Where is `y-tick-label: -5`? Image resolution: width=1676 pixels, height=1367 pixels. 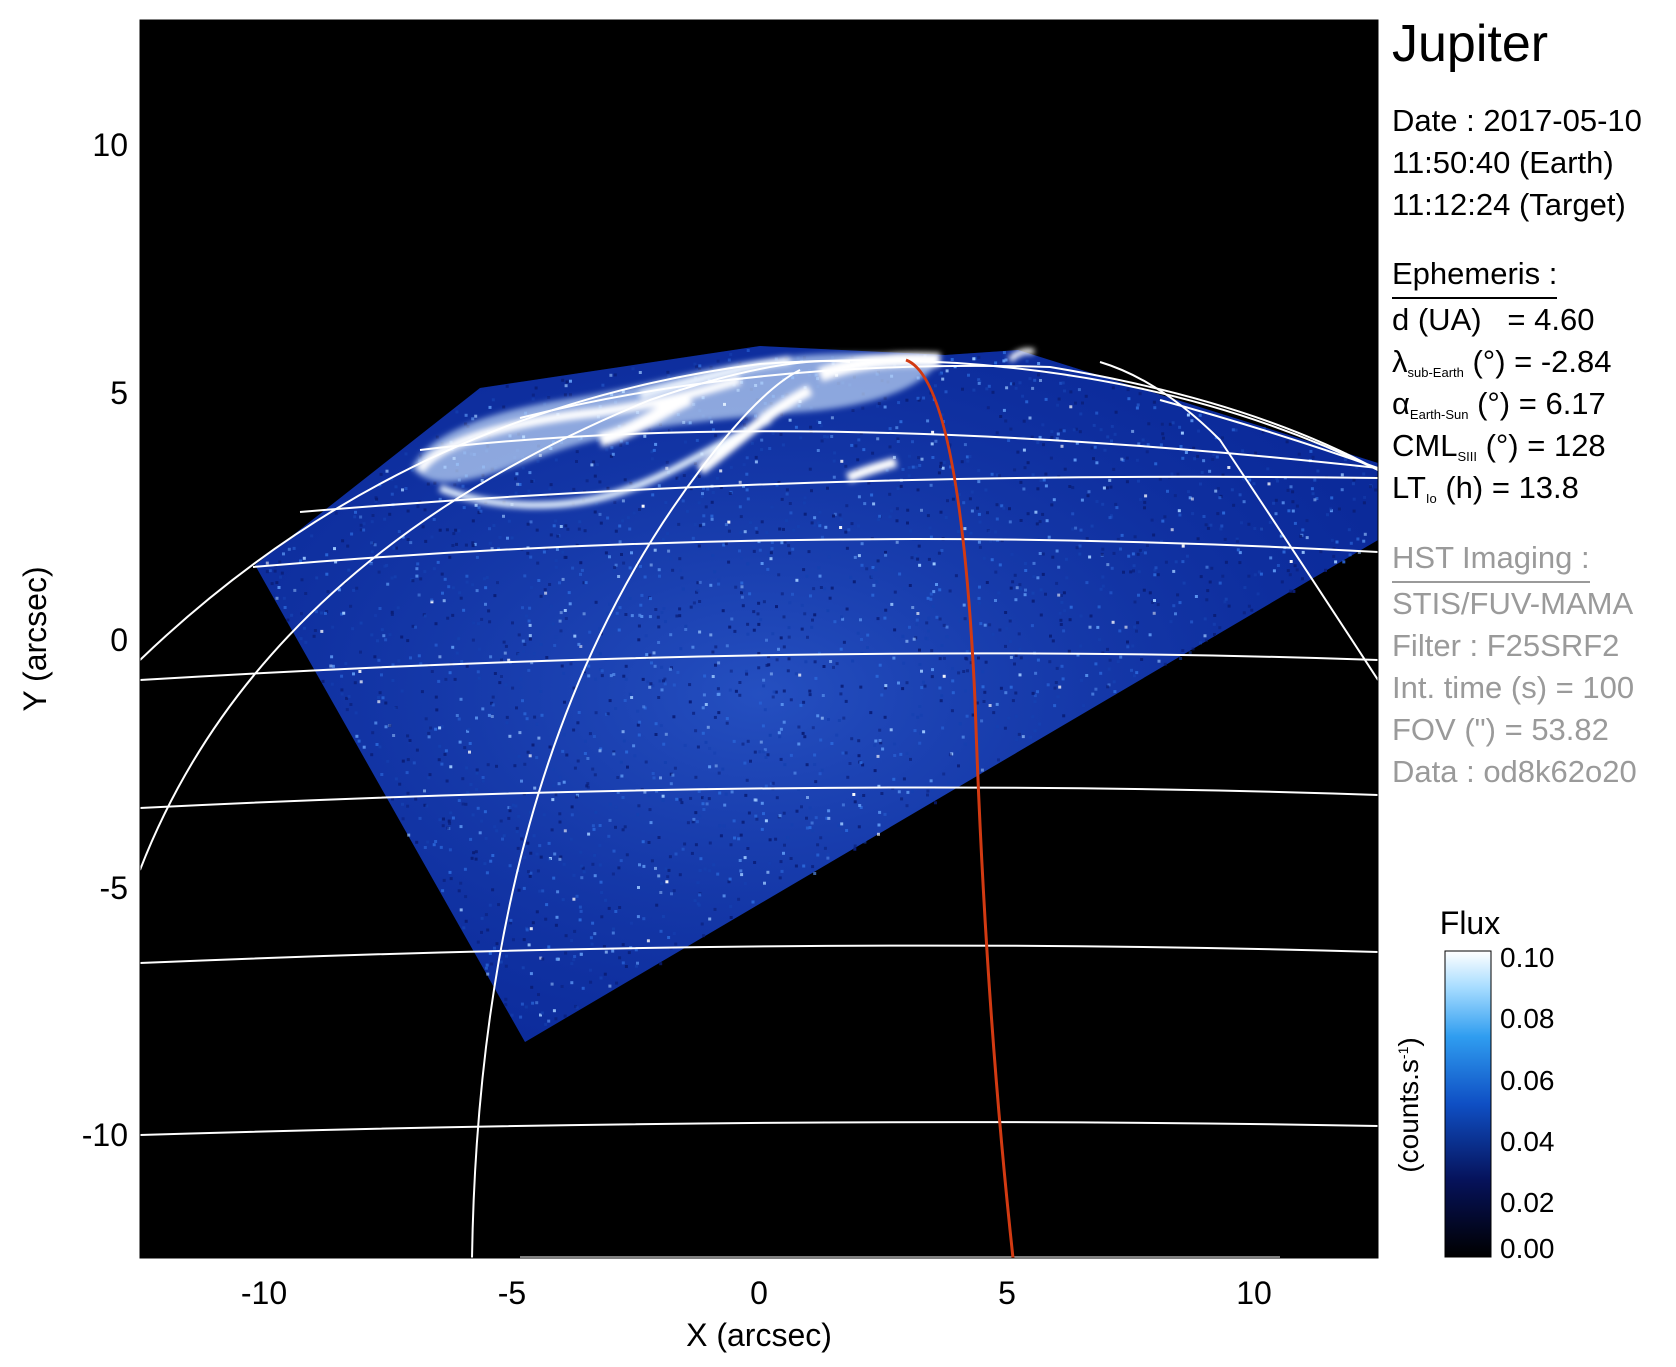 y-tick-label: -5 is located at coordinates (114, 888).